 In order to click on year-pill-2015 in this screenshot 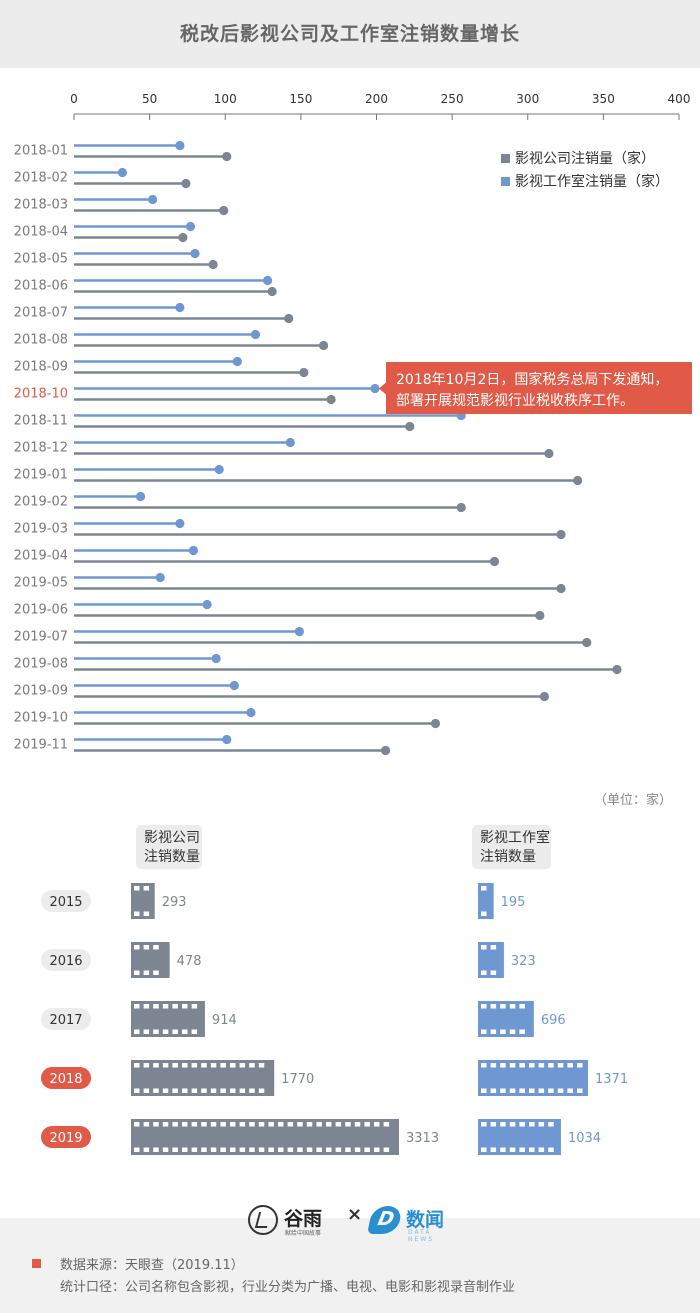, I will do `click(66, 901)`.